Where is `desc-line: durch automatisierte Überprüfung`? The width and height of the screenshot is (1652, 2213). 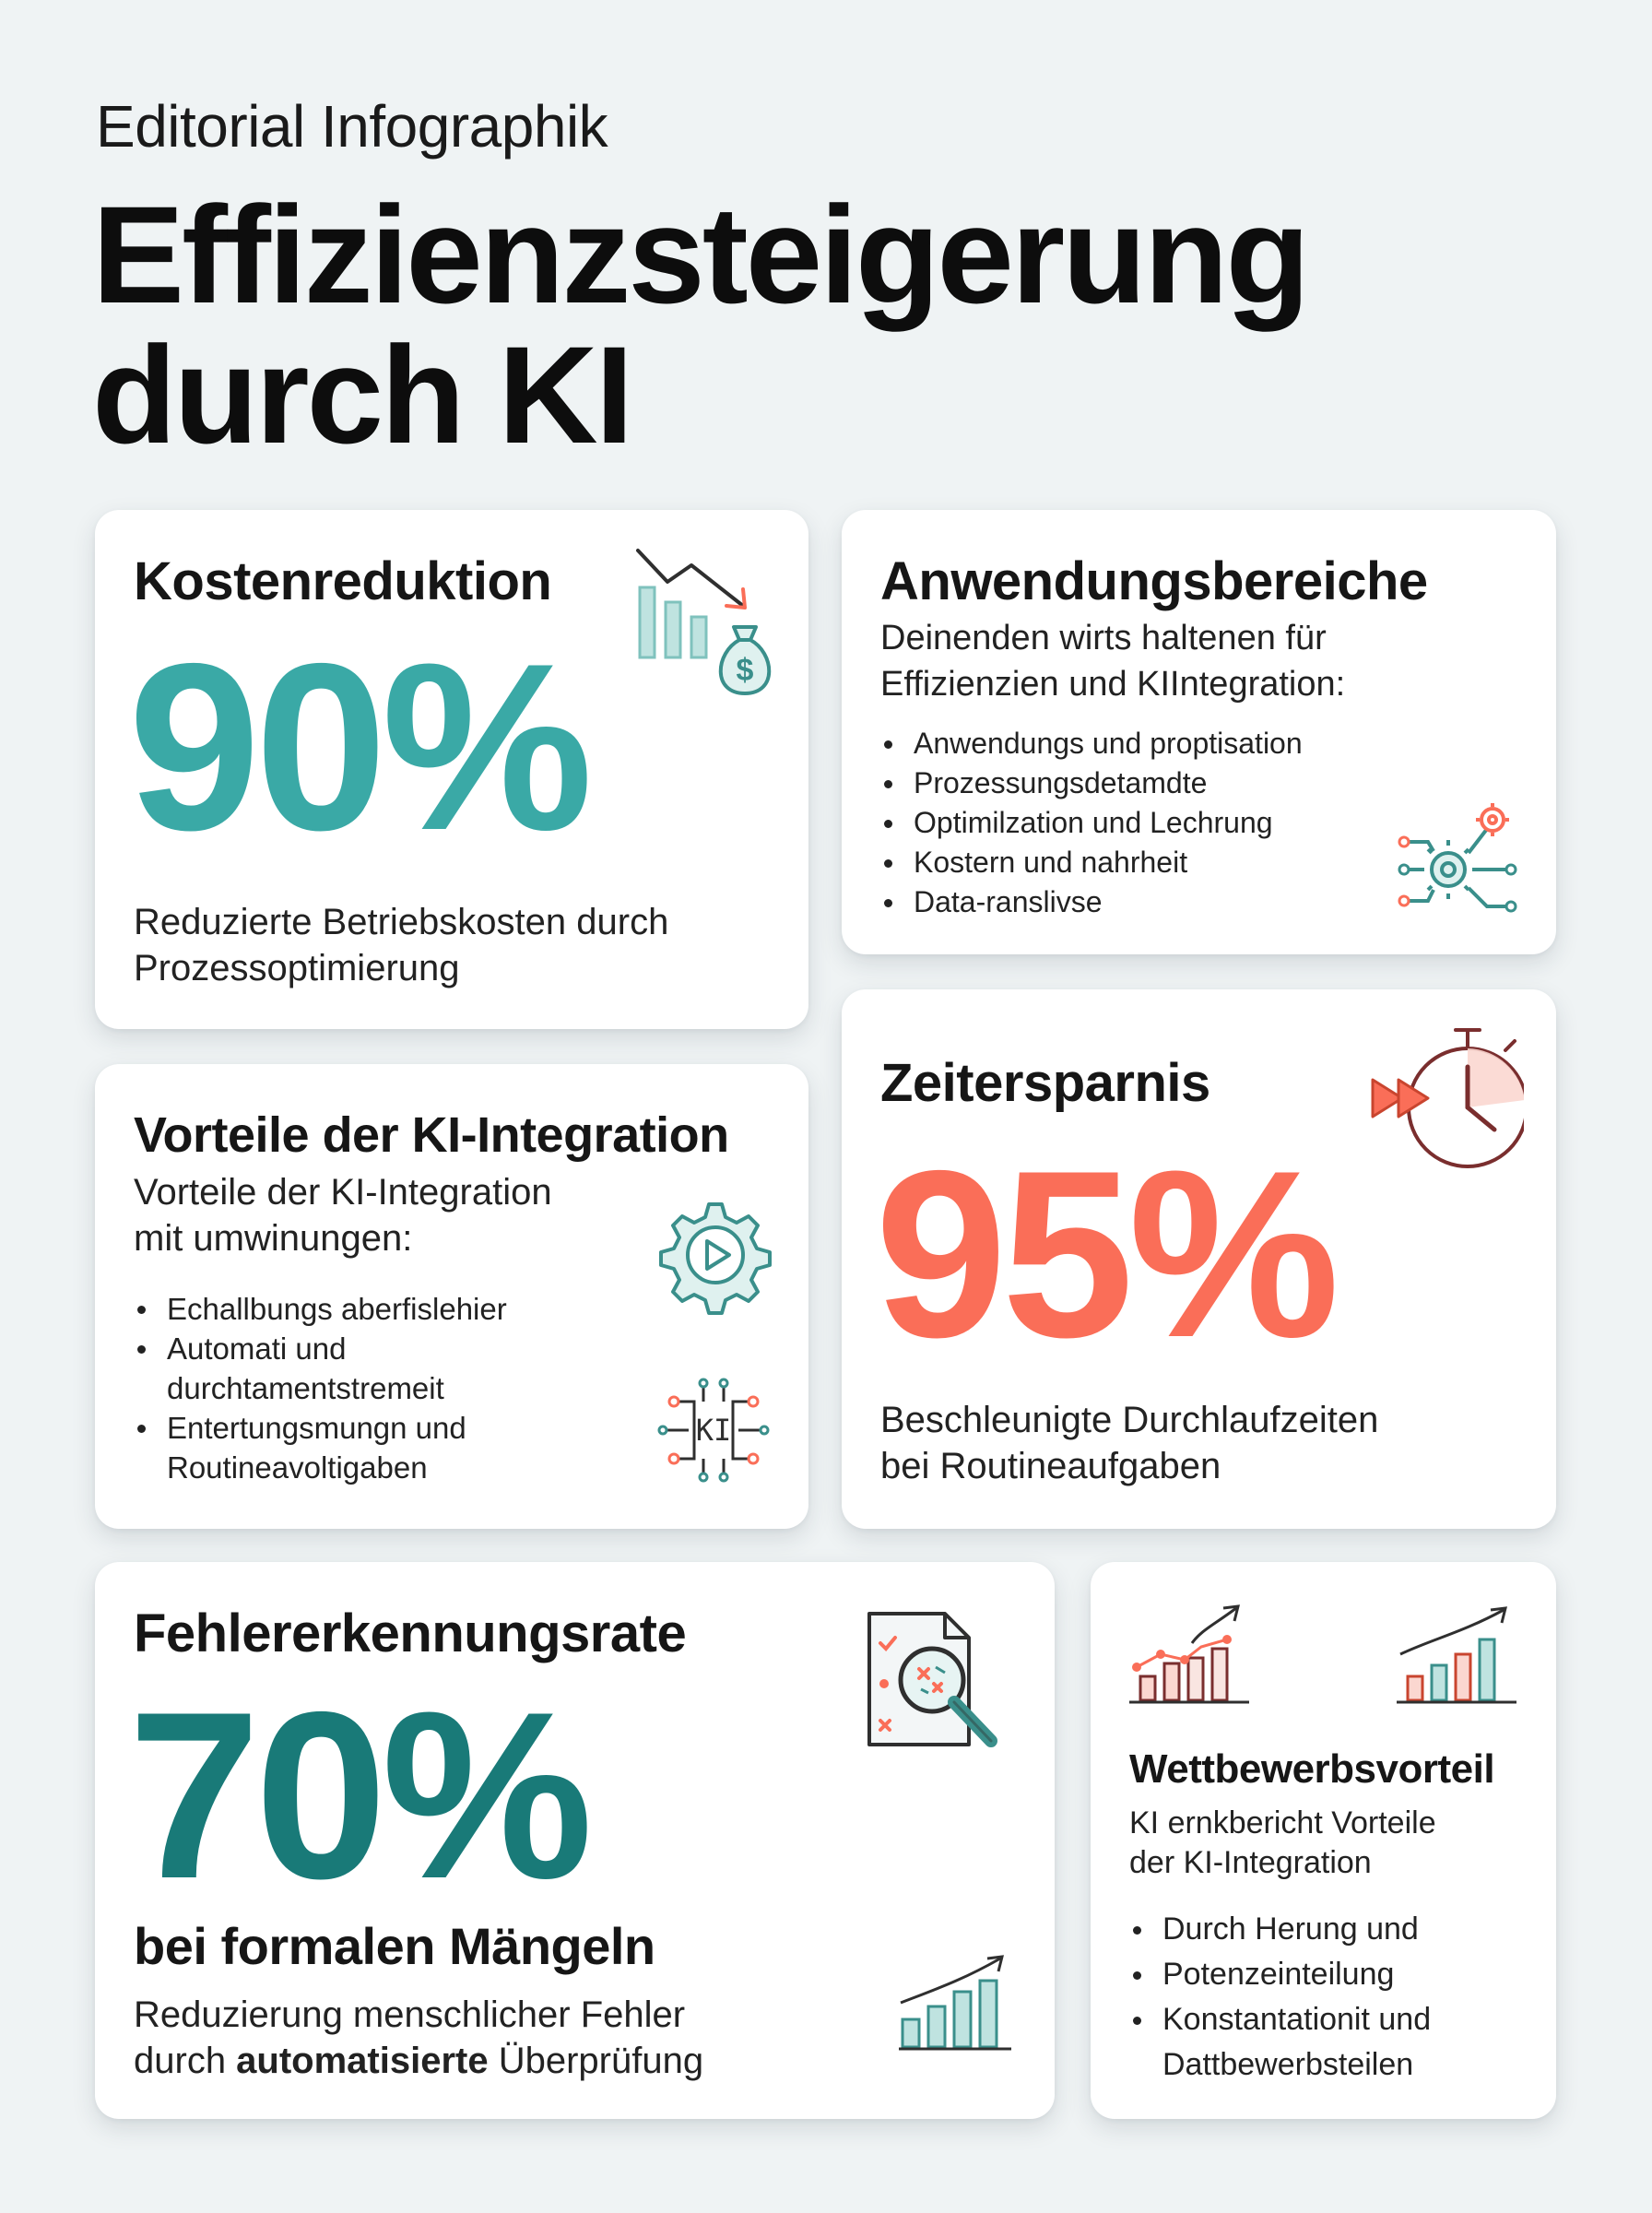
desc-line: durch automatisierte Überprüfung is located at coordinates (418, 2061).